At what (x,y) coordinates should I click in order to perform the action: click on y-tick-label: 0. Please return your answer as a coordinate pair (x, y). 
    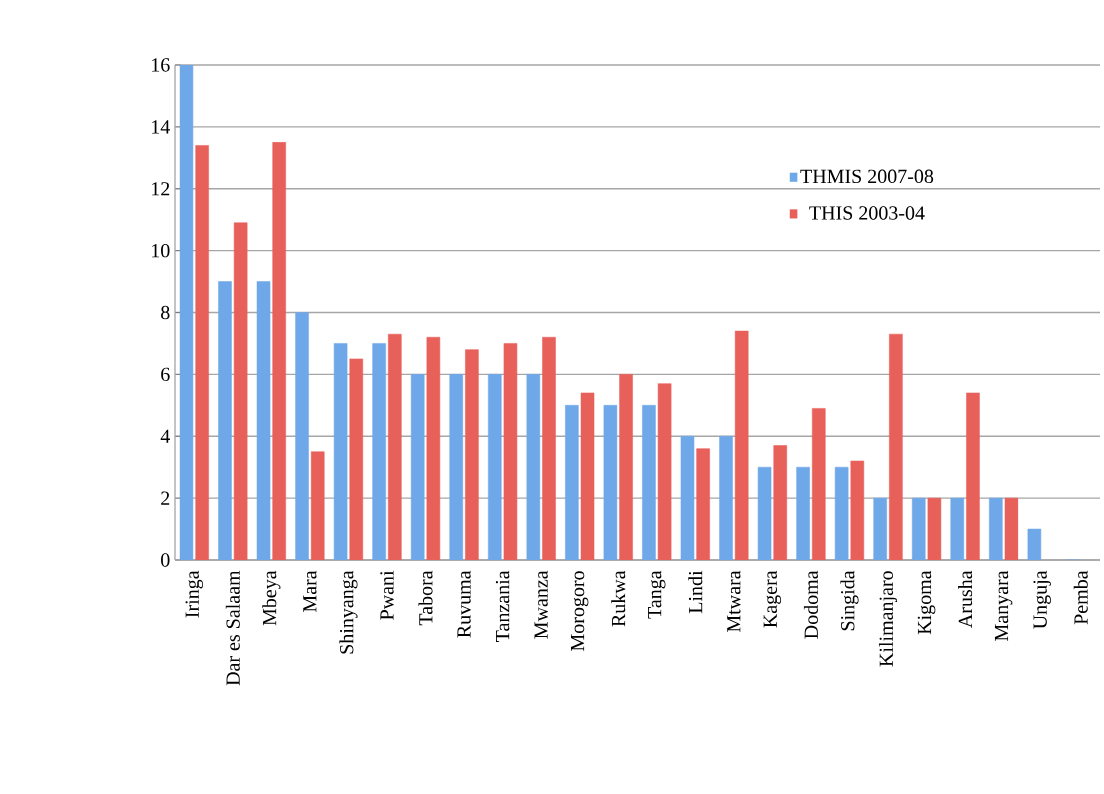
    Looking at the image, I should click on (165, 560).